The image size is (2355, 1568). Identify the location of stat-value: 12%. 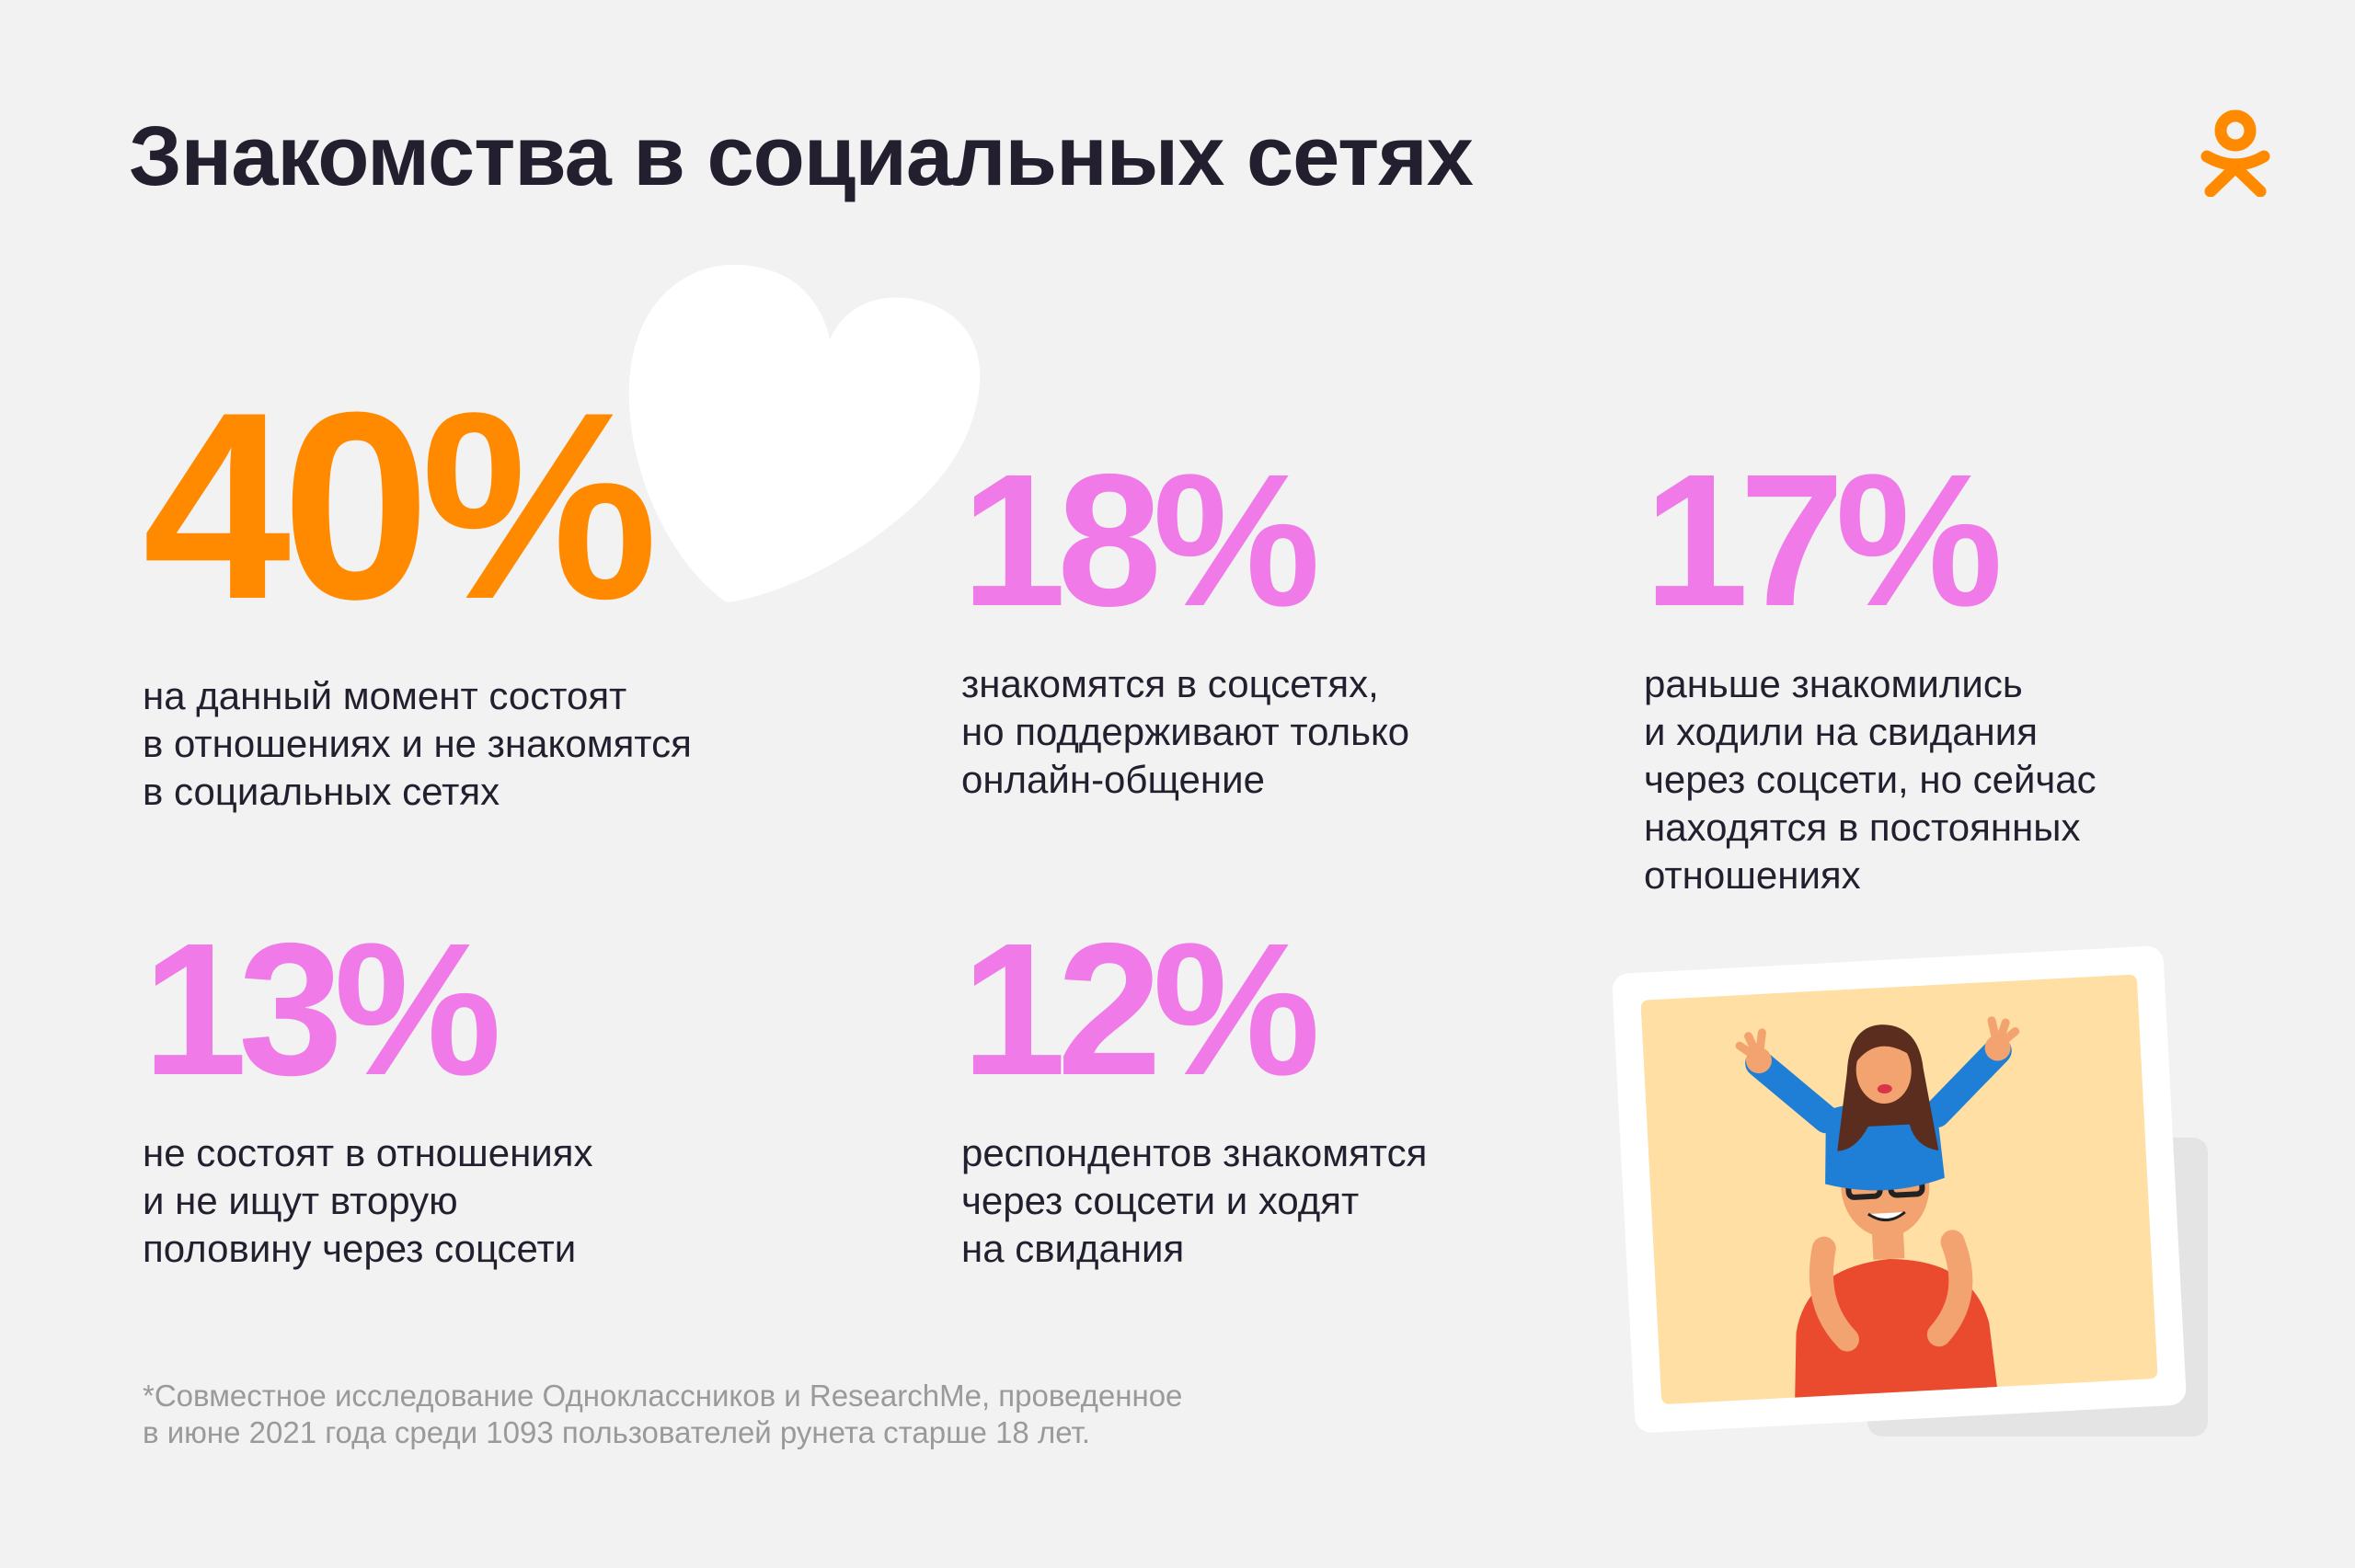
(1140, 1009).